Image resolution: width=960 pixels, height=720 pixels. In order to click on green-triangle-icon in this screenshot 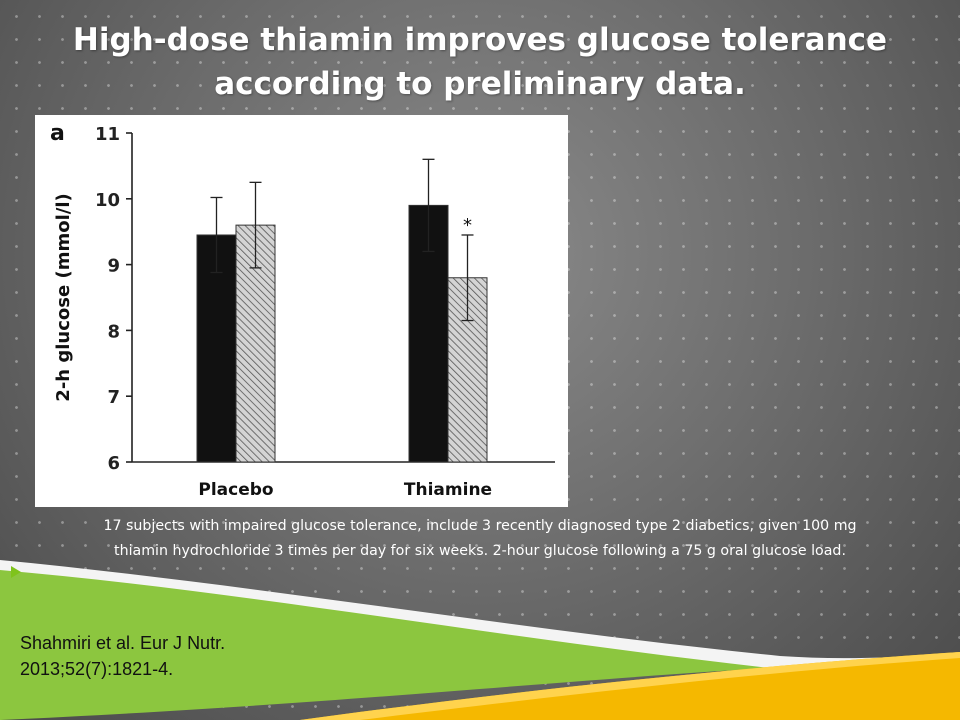, I will do `click(16, 572)`.